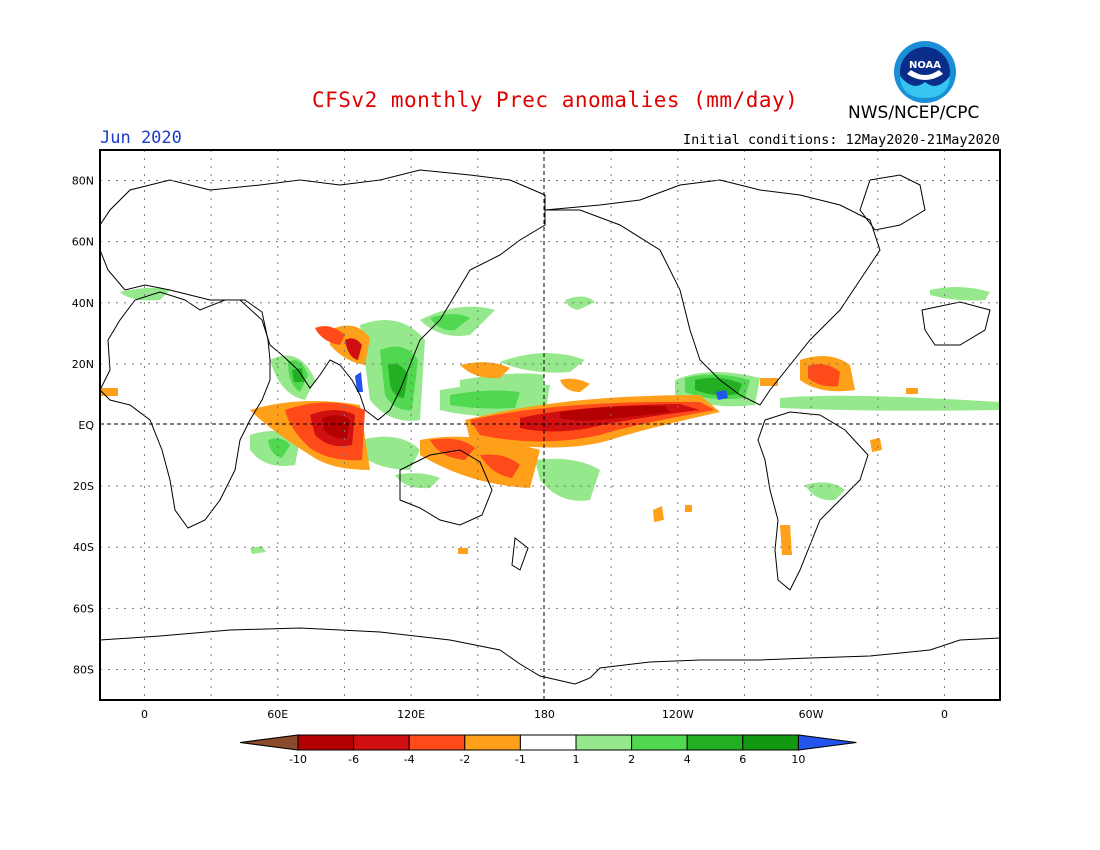 This screenshot has height=850, width=1100. I want to click on map-title: CFSv2 monthly Prec anomalies (mm/day), so click(555, 100).